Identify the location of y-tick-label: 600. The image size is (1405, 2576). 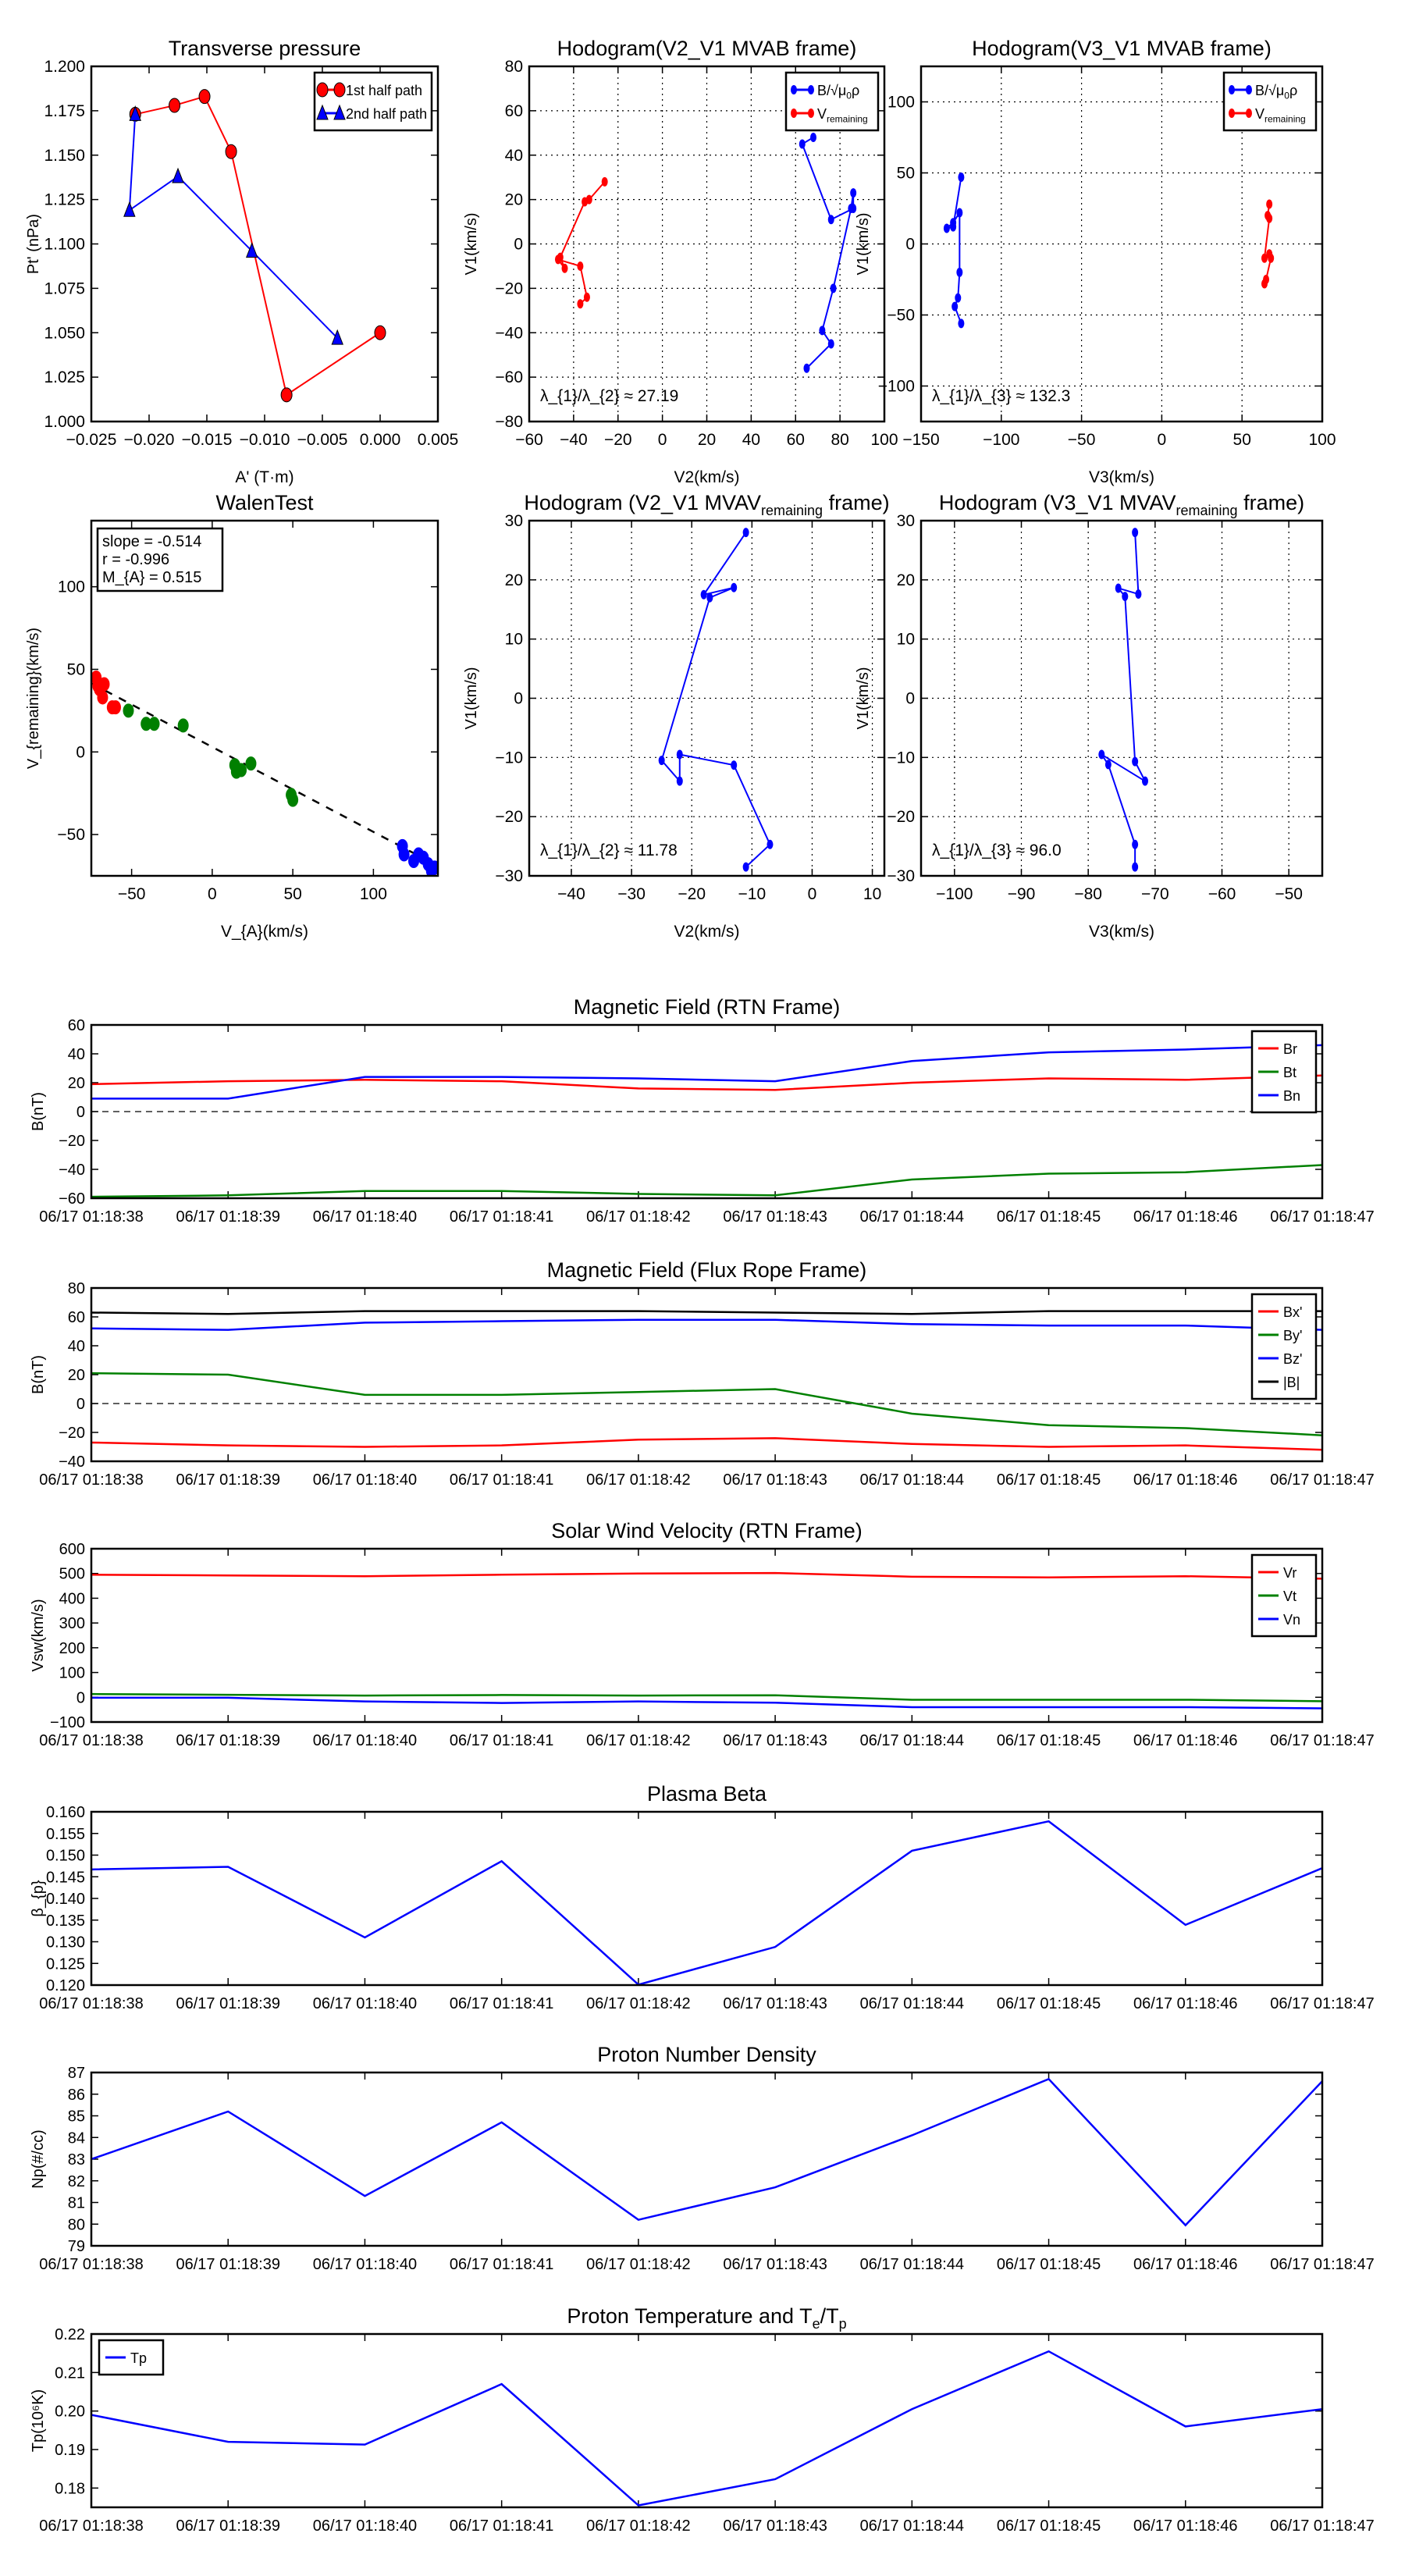
(72, 1549).